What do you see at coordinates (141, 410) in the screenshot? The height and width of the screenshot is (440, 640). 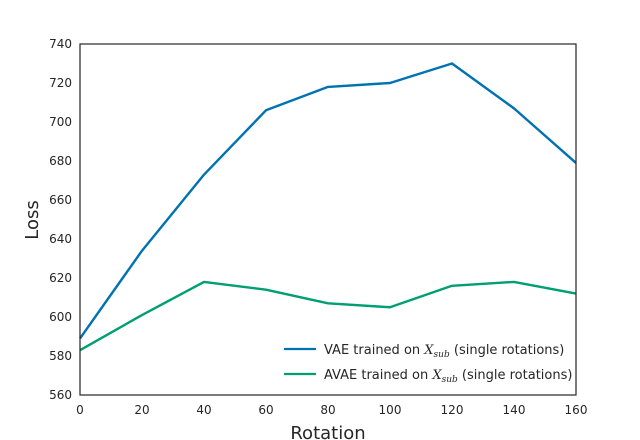 I see `x-tick-label: 20` at bounding box center [141, 410].